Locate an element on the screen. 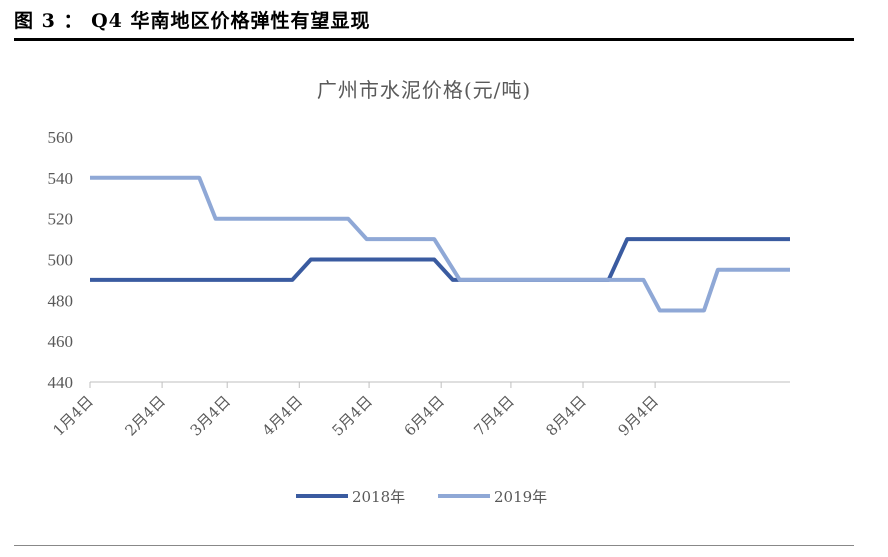 The width and height of the screenshot is (888, 557). figure-caption: 图 3 ： Q4 华南地区价格弹性有望显现 is located at coordinates (192, 21).